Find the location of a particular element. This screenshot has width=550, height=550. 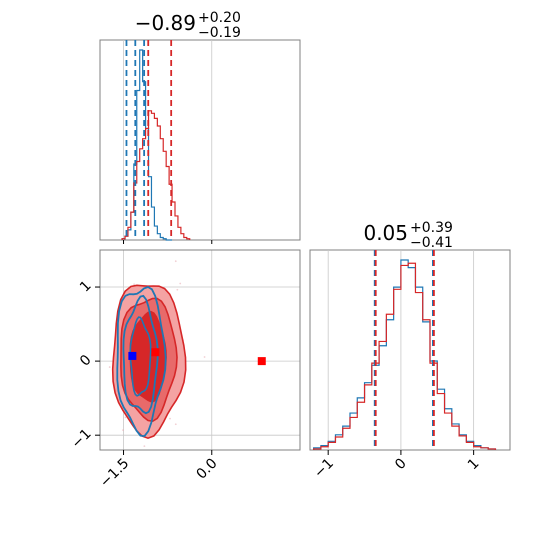

br-xtick-label-2: 1 is located at coordinates (474, 465).